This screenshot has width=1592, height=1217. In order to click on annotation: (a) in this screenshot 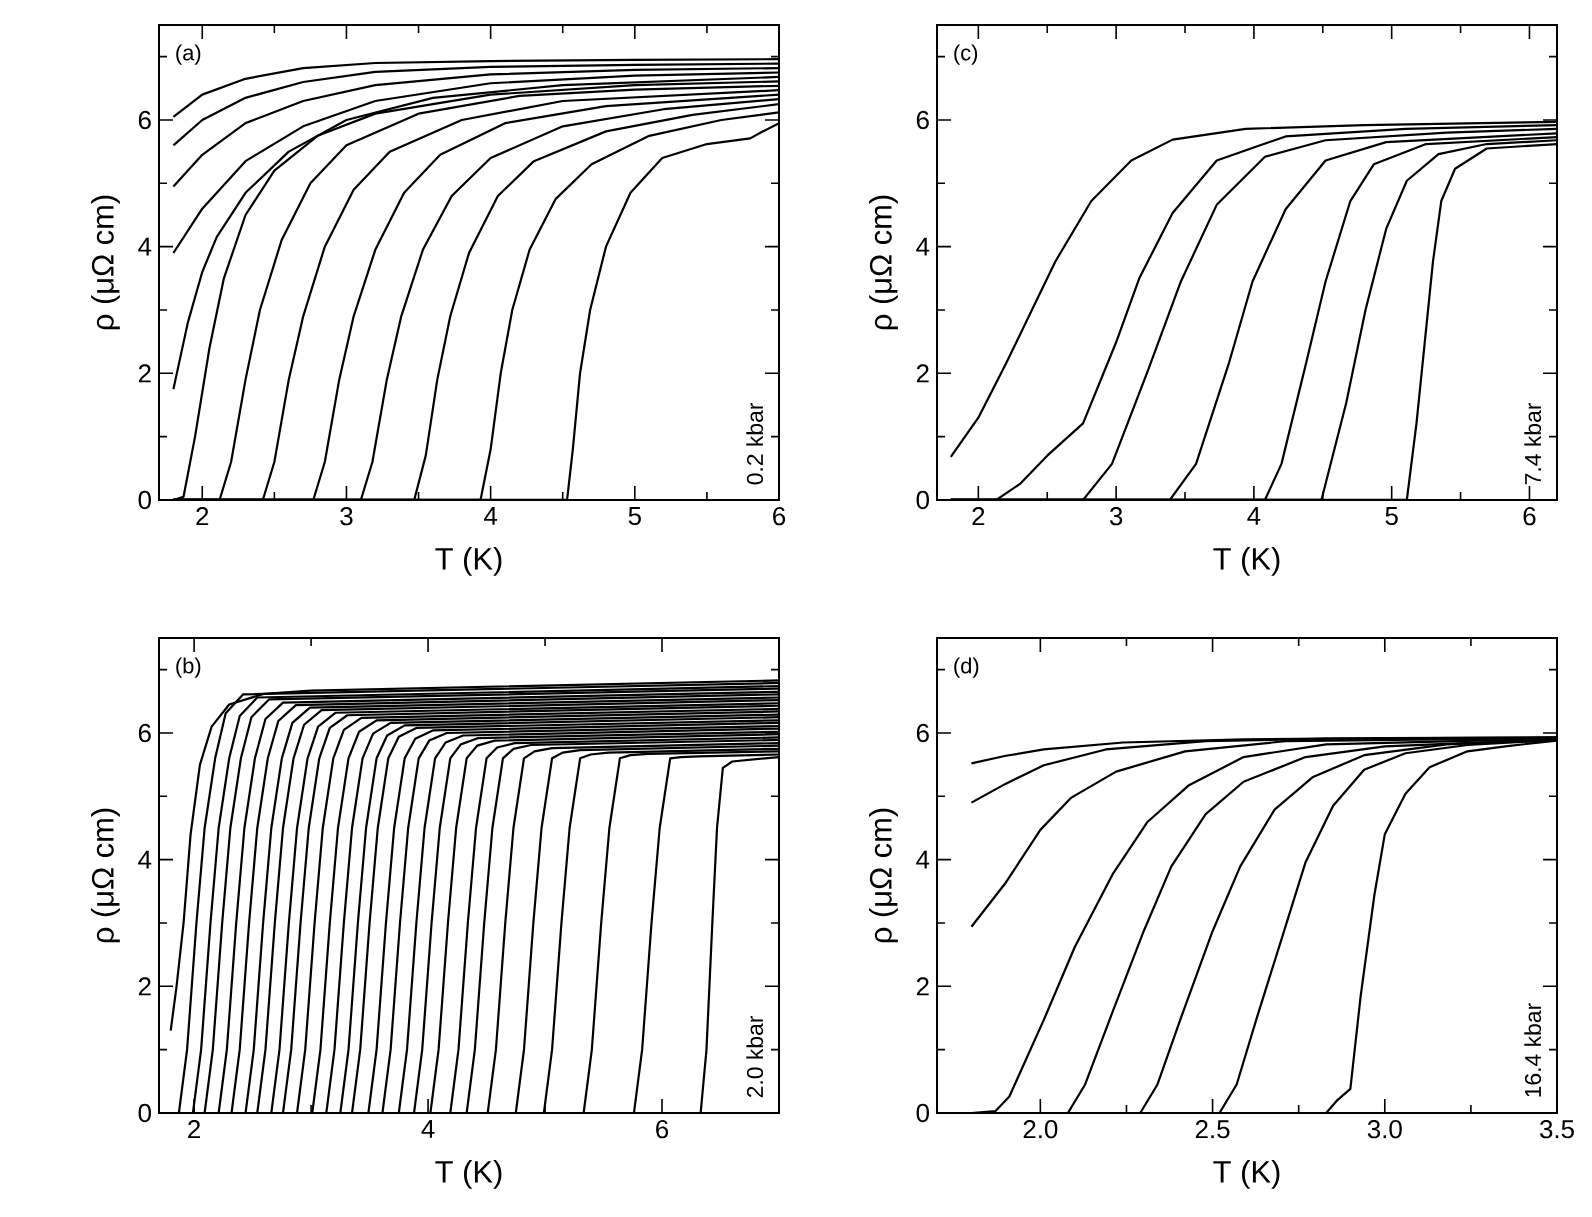, I will do `click(188, 54)`.